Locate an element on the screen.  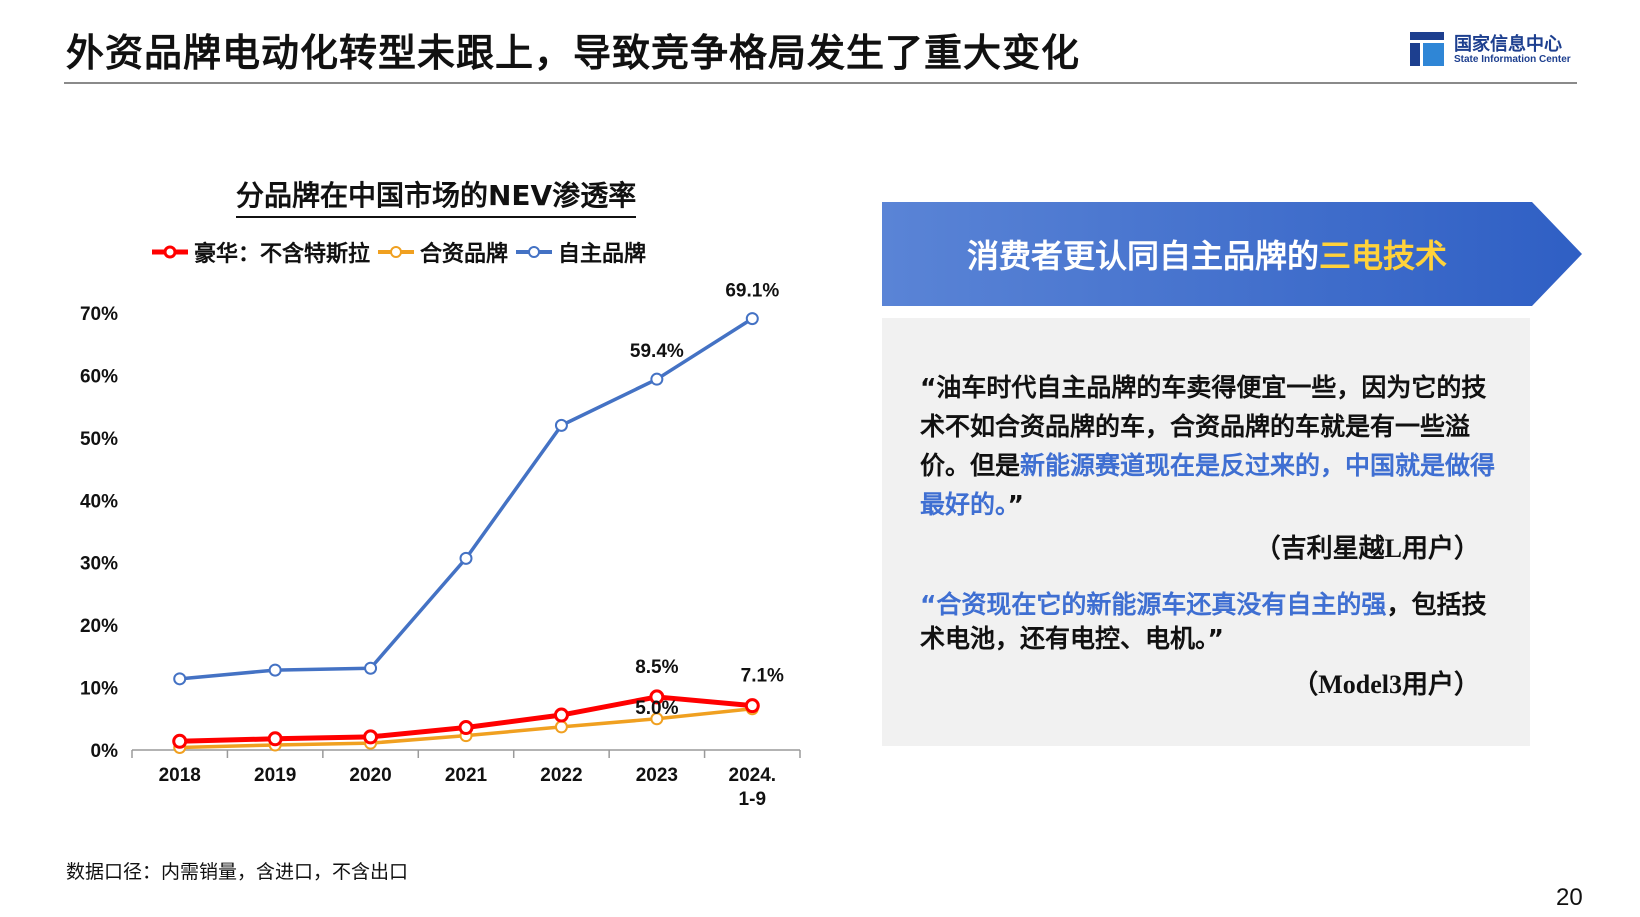
chart-legend: 豪华：不含特斯拉 合资品牌 自主品牌 is located at coordinates (401, 252).